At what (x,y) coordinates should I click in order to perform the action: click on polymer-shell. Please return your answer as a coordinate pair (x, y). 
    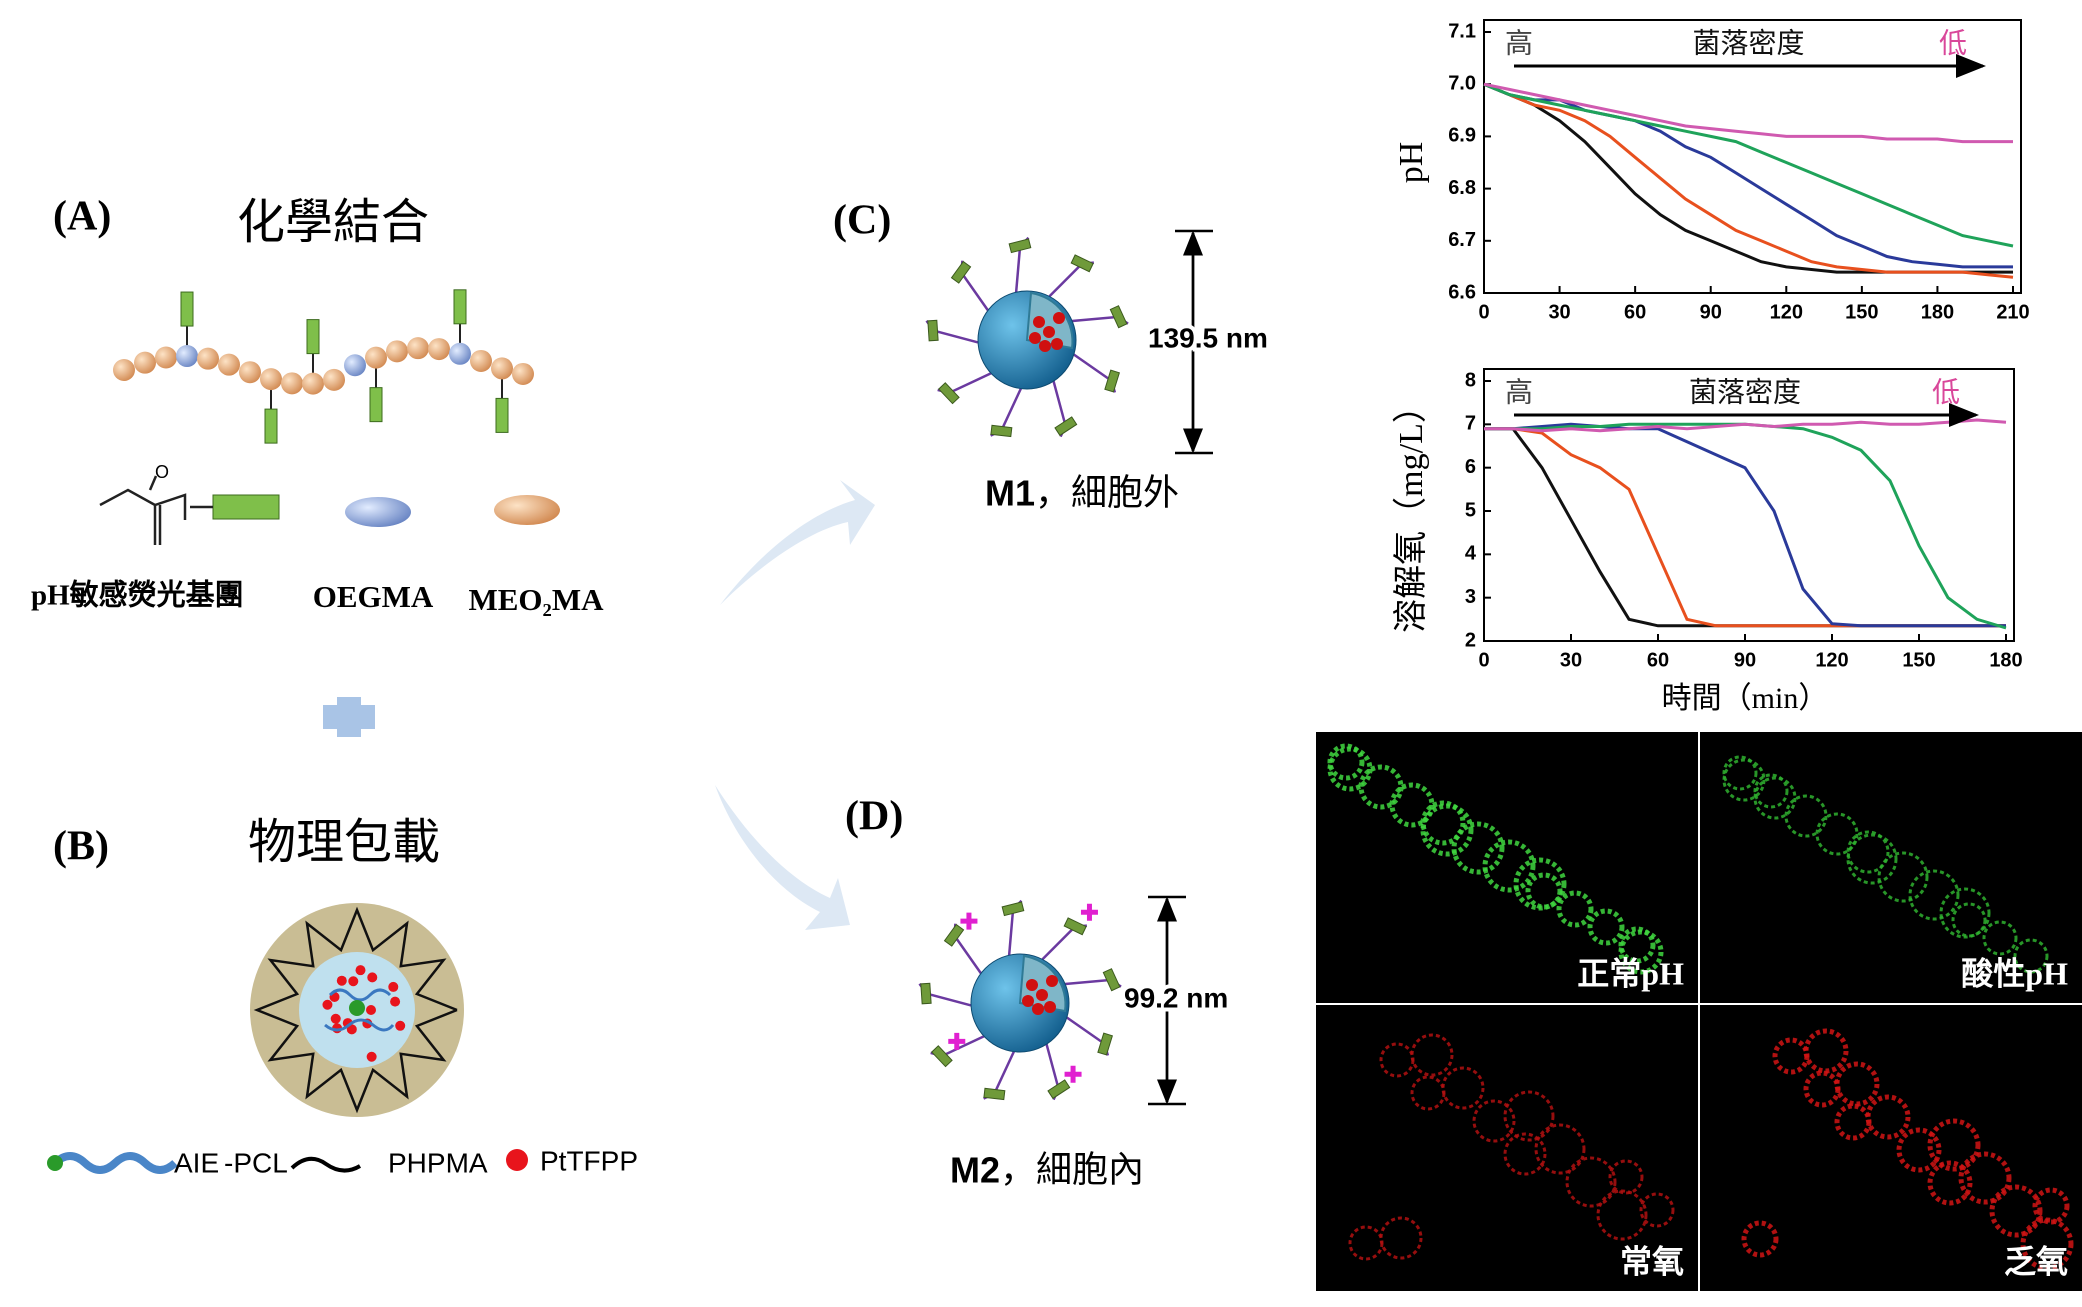
    Looking at the image, I should click on (355, 1010).